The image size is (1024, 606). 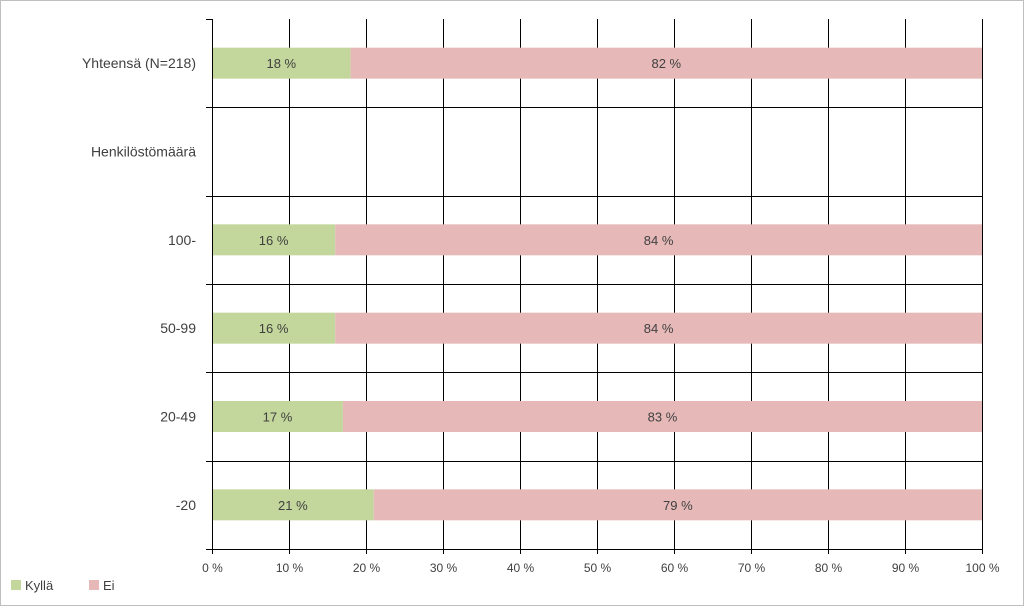 I want to click on data-label-ei-3: 84 %, so click(x=659, y=328).